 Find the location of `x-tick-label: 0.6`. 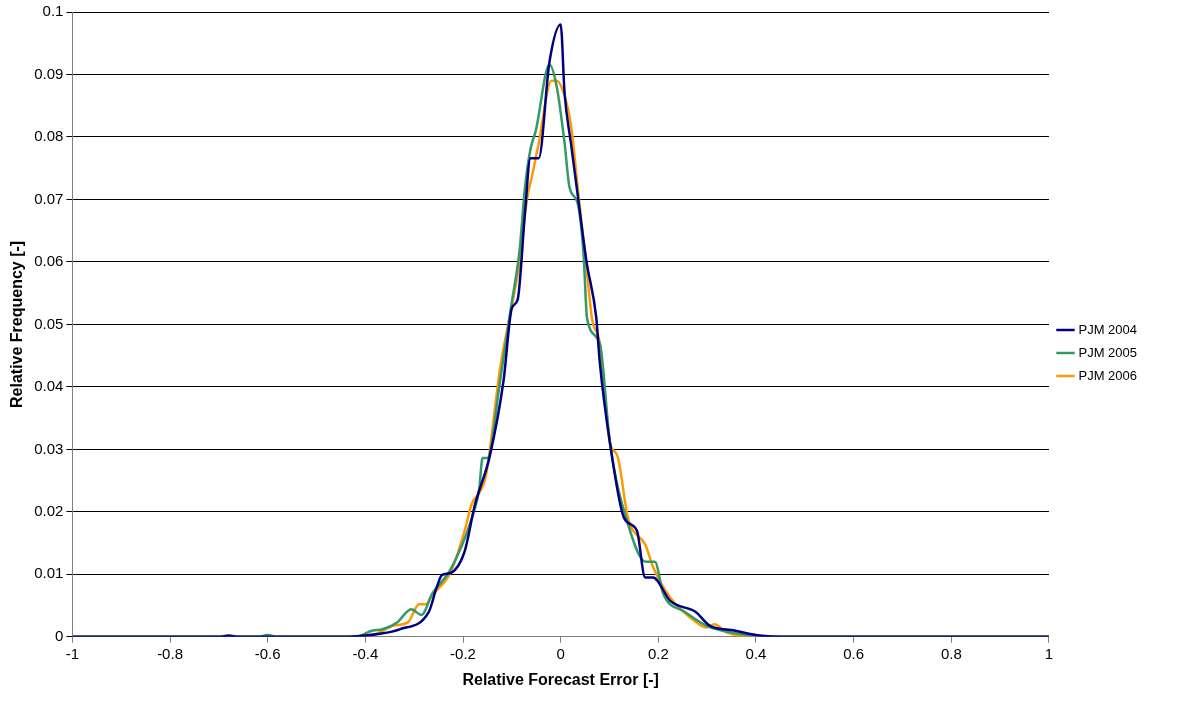

x-tick-label: 0.6 is located at coordinates (854, 653).